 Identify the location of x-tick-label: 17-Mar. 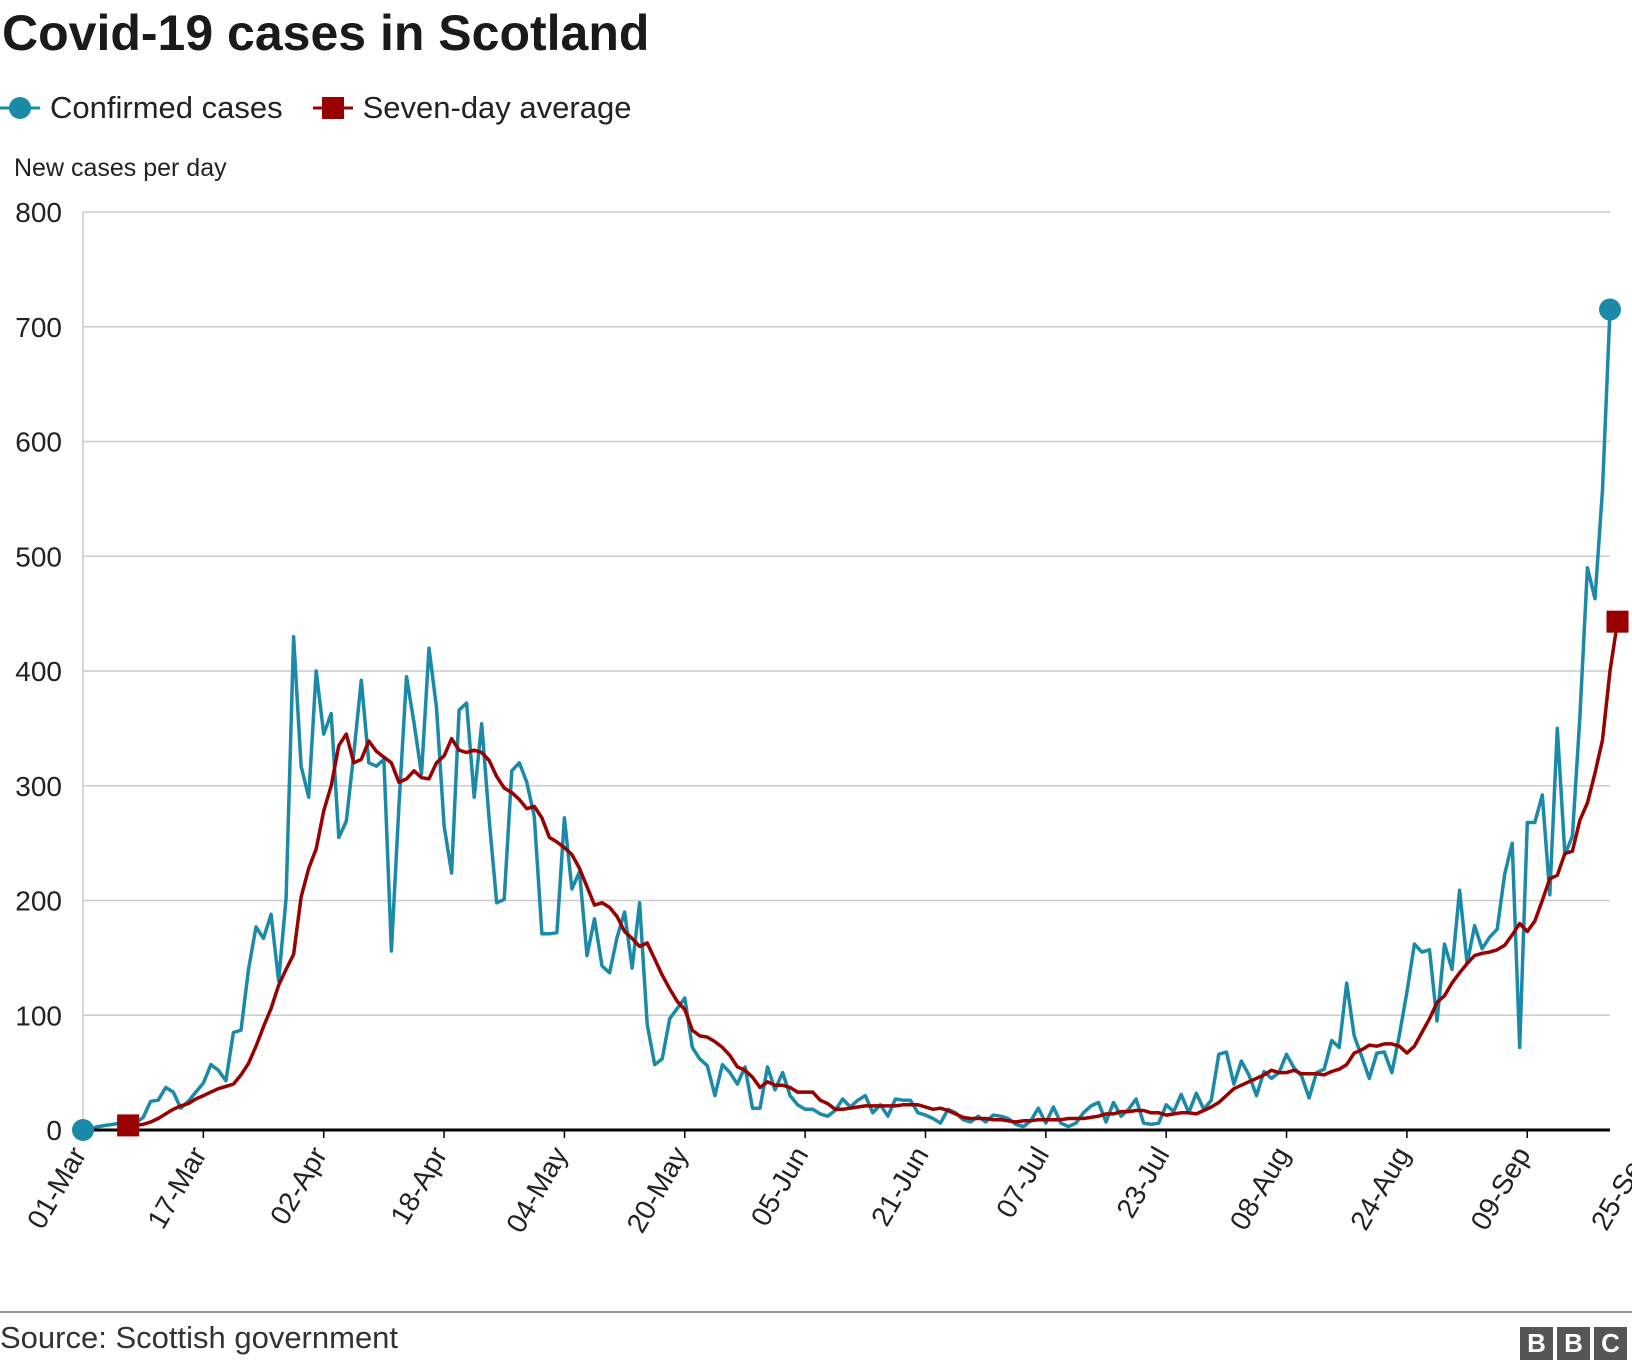
(176, 1188).